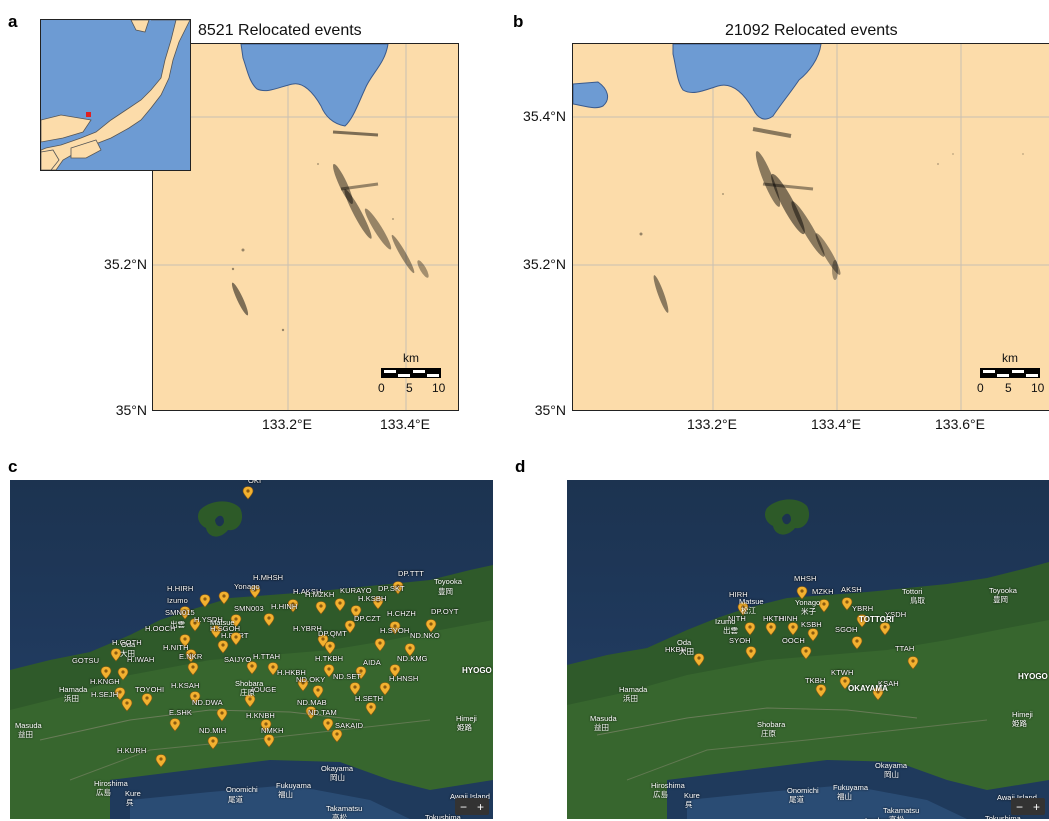  What do you see at coordinates (660, 794) in the screenshot?
I see `d-place-label: 広島` at bounding box center [660, 794].